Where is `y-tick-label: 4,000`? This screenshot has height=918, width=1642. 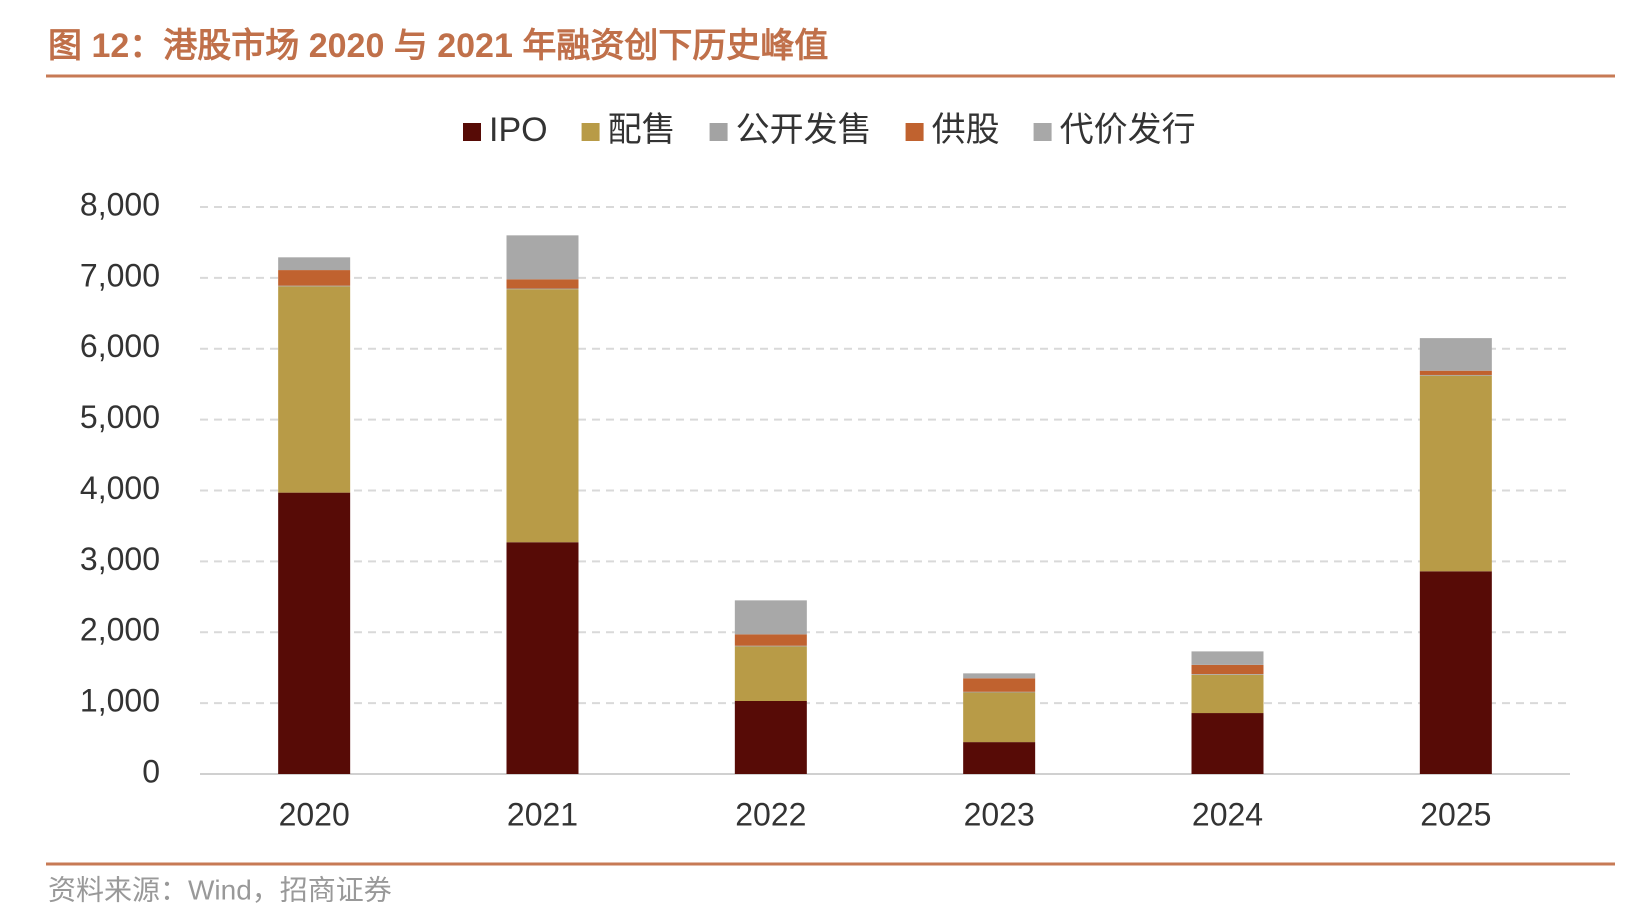
y-tick-label: 4,000 is located at coordinates (120, 488).